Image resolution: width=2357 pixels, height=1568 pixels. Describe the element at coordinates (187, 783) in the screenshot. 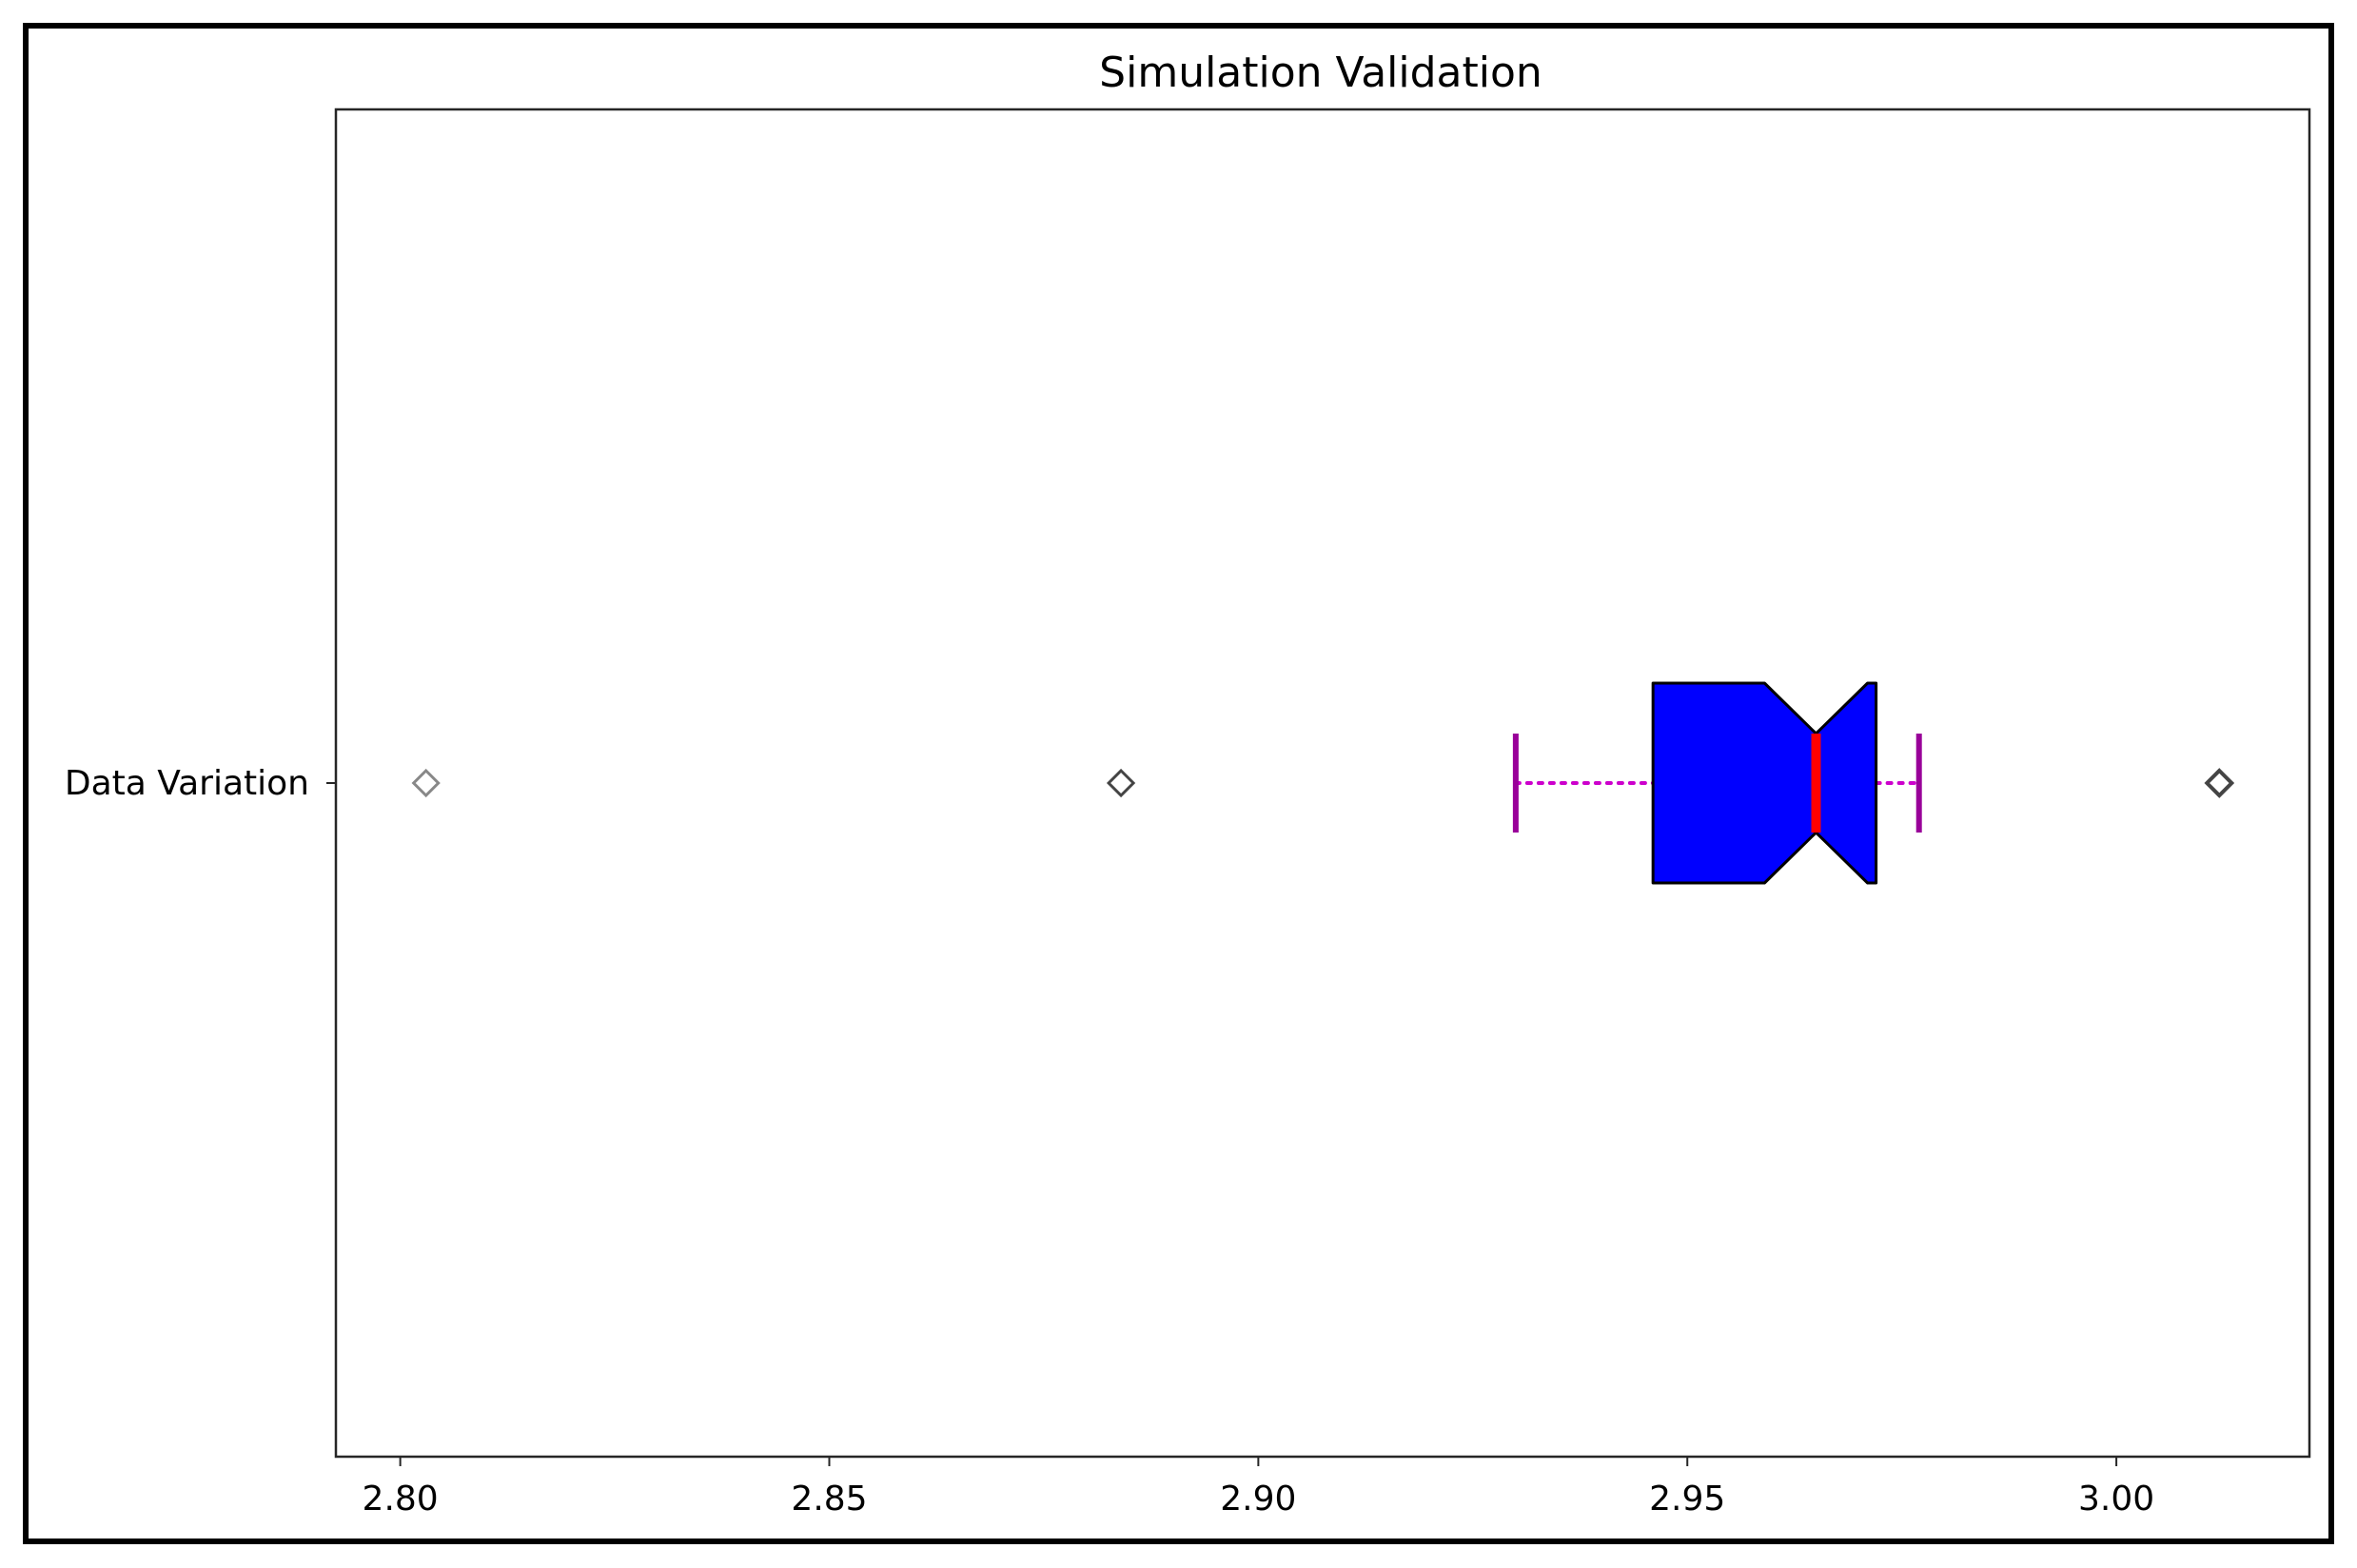

I see `category-label: Data Variation` at that location.